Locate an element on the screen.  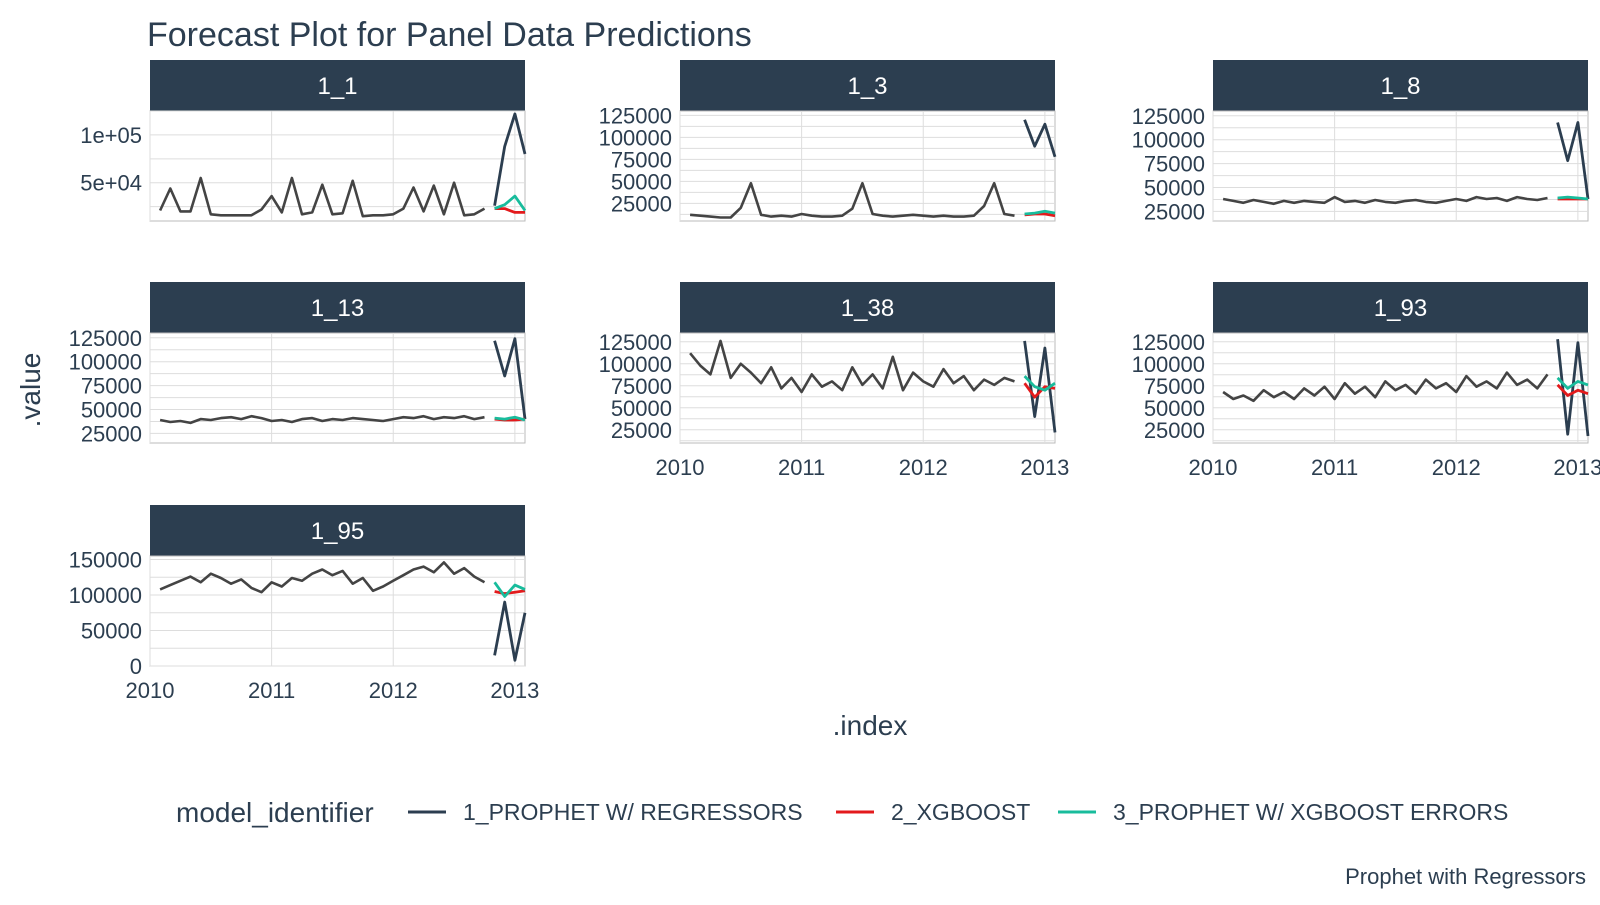
chart-title: Forecast Plot for Panel Data Predictions is located at coordinates (449, 35).